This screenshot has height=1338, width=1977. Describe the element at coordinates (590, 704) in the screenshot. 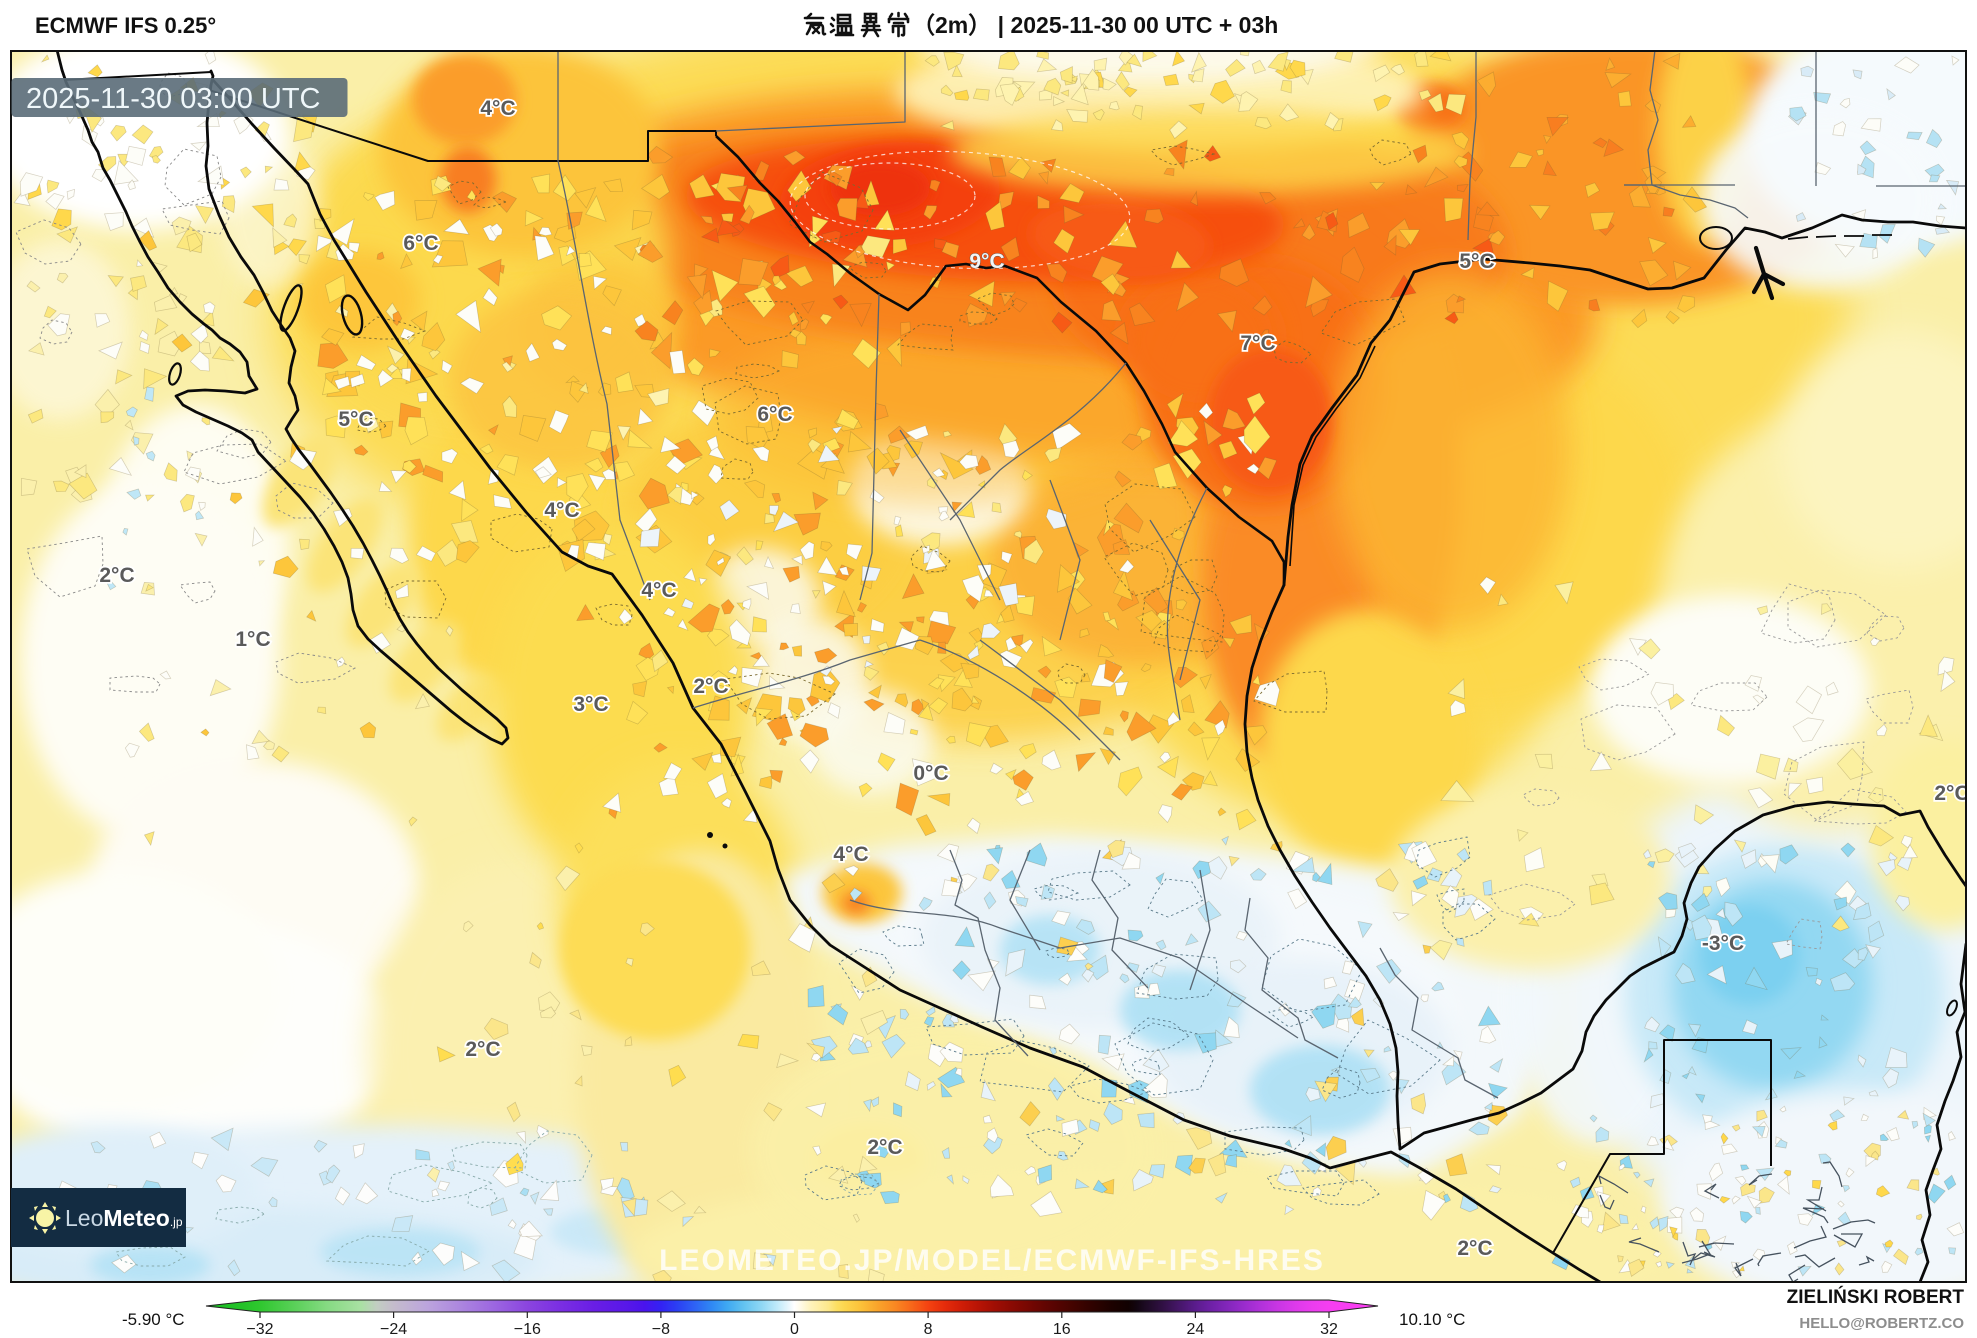

I see `svg-text: 3°C` at that location.